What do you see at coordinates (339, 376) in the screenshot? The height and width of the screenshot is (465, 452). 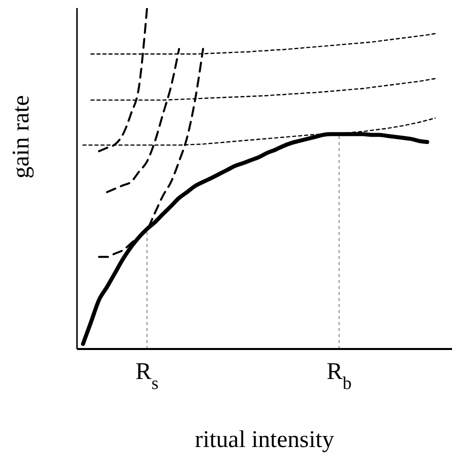 I see `x-tick-label: R$_{b}$` at bounding box center [339, 376].